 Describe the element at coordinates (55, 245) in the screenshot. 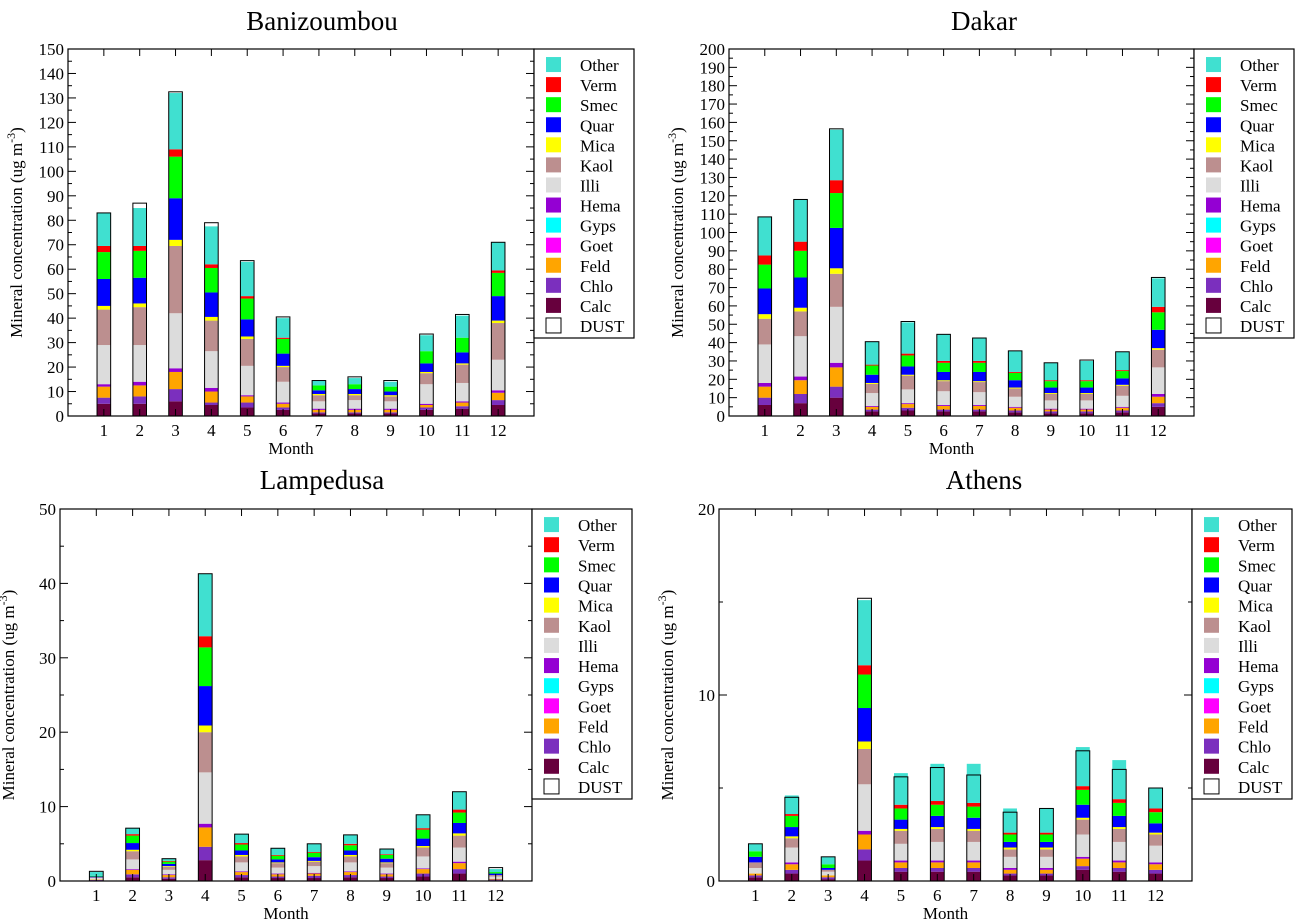

I see `y-tick-label: 70` at that location.